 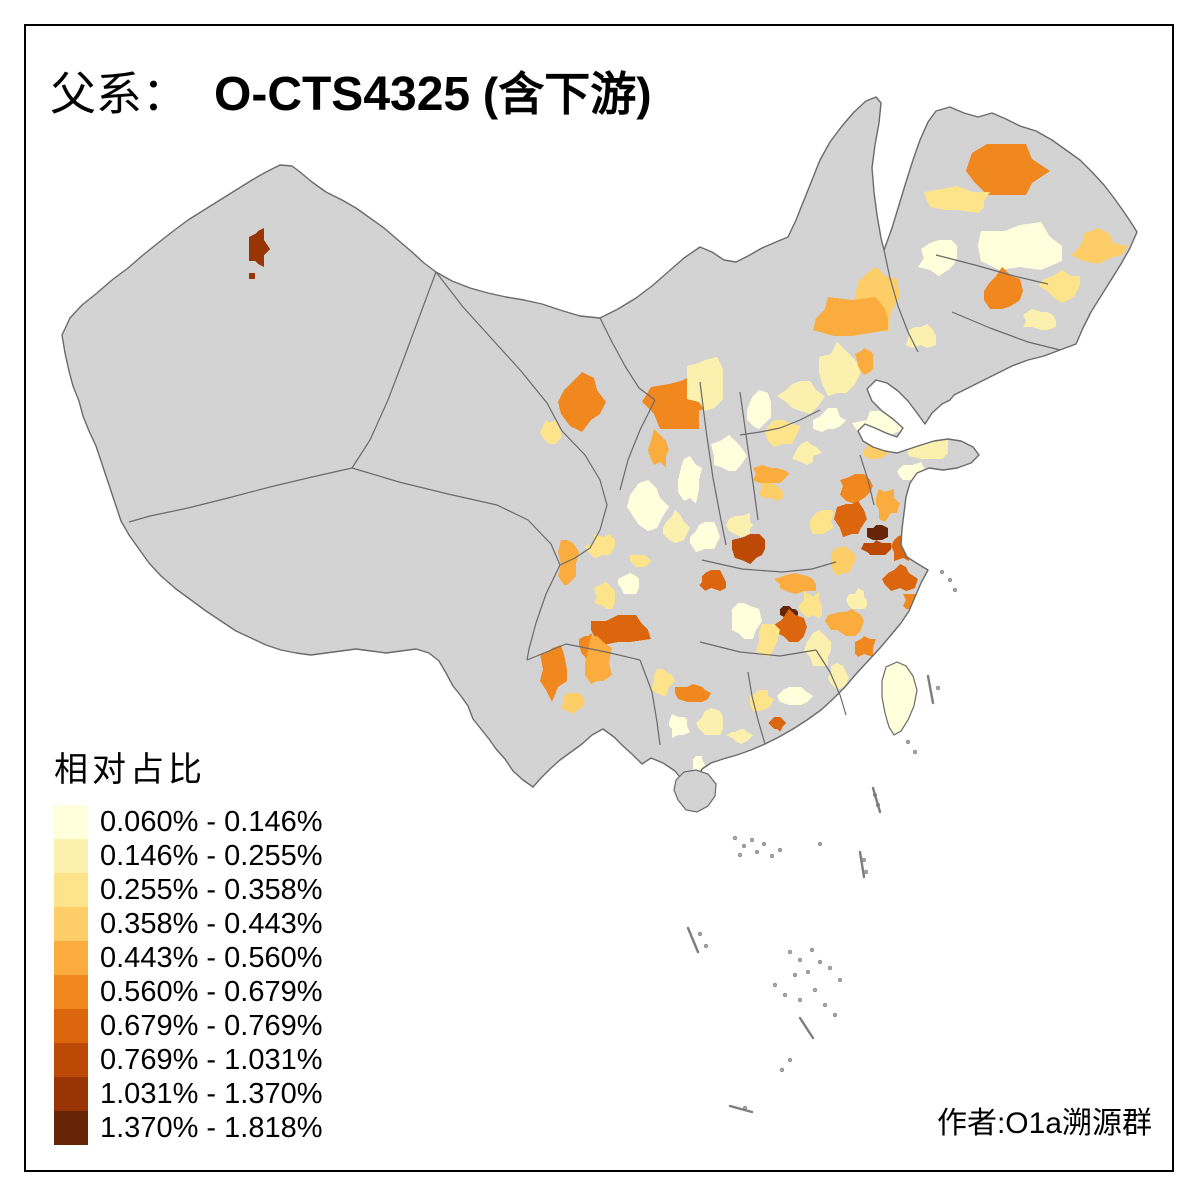 What do you see at coordinates (211, 855) in the screenshot?
I see `legend-label: 0.146% - 0.255%` at bounding box center [211, 855].